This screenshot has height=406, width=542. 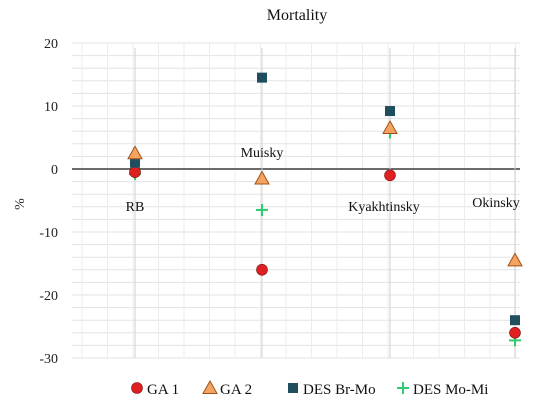 I want to click on legend-label: GA 2, so click(x=236, y=390).